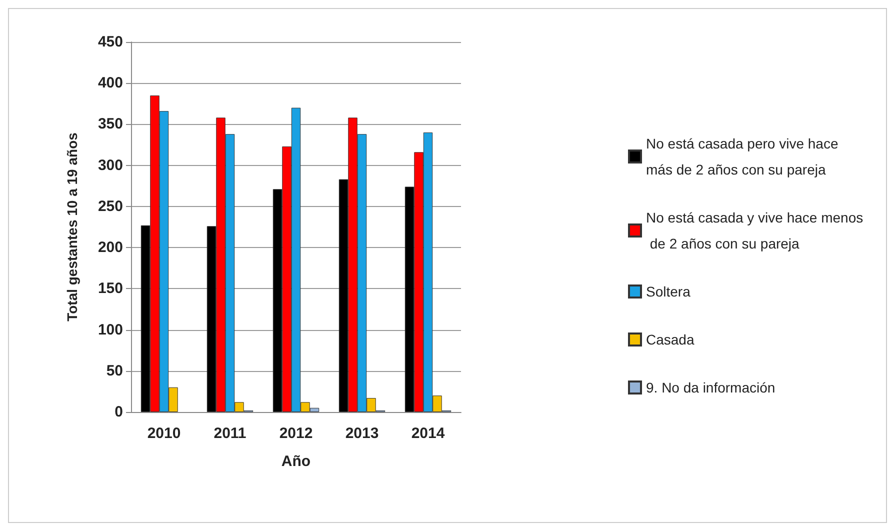  What do you see at coordinates (164, 433) in the screenshot?
I see `x-tick-label: 2010` at bounding box center [164, 433].